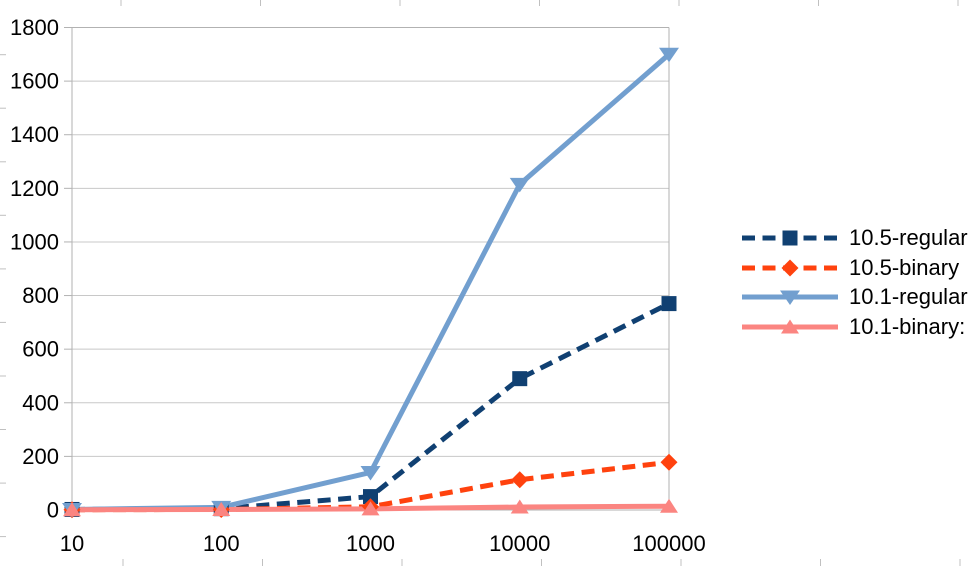 This screenshot has width=978, height=569. What do you see at coordinates (34, 241) in the screenshot?
I see `y-tick-label: 1000` at bounding box center [34, 241].